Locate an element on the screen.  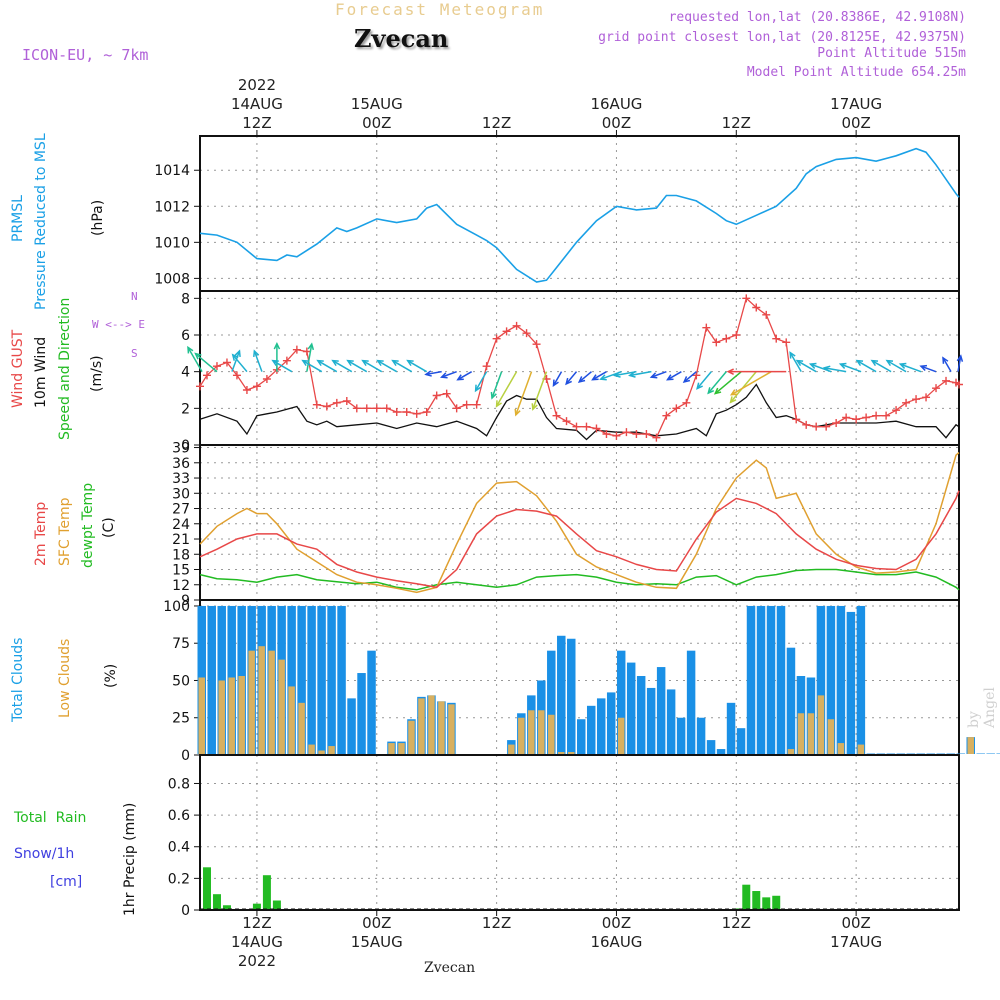
temperature-tick-label: 15 is located at coordinates (181, 571).